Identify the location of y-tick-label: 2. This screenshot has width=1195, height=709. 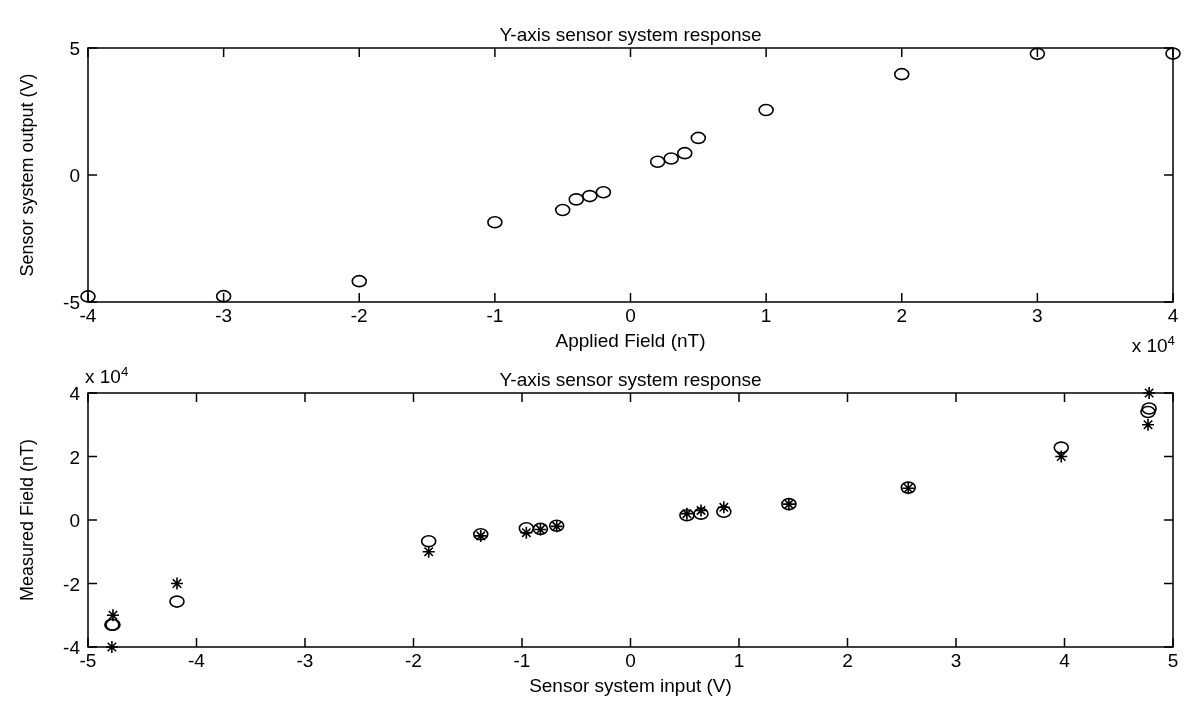
(74, 457).